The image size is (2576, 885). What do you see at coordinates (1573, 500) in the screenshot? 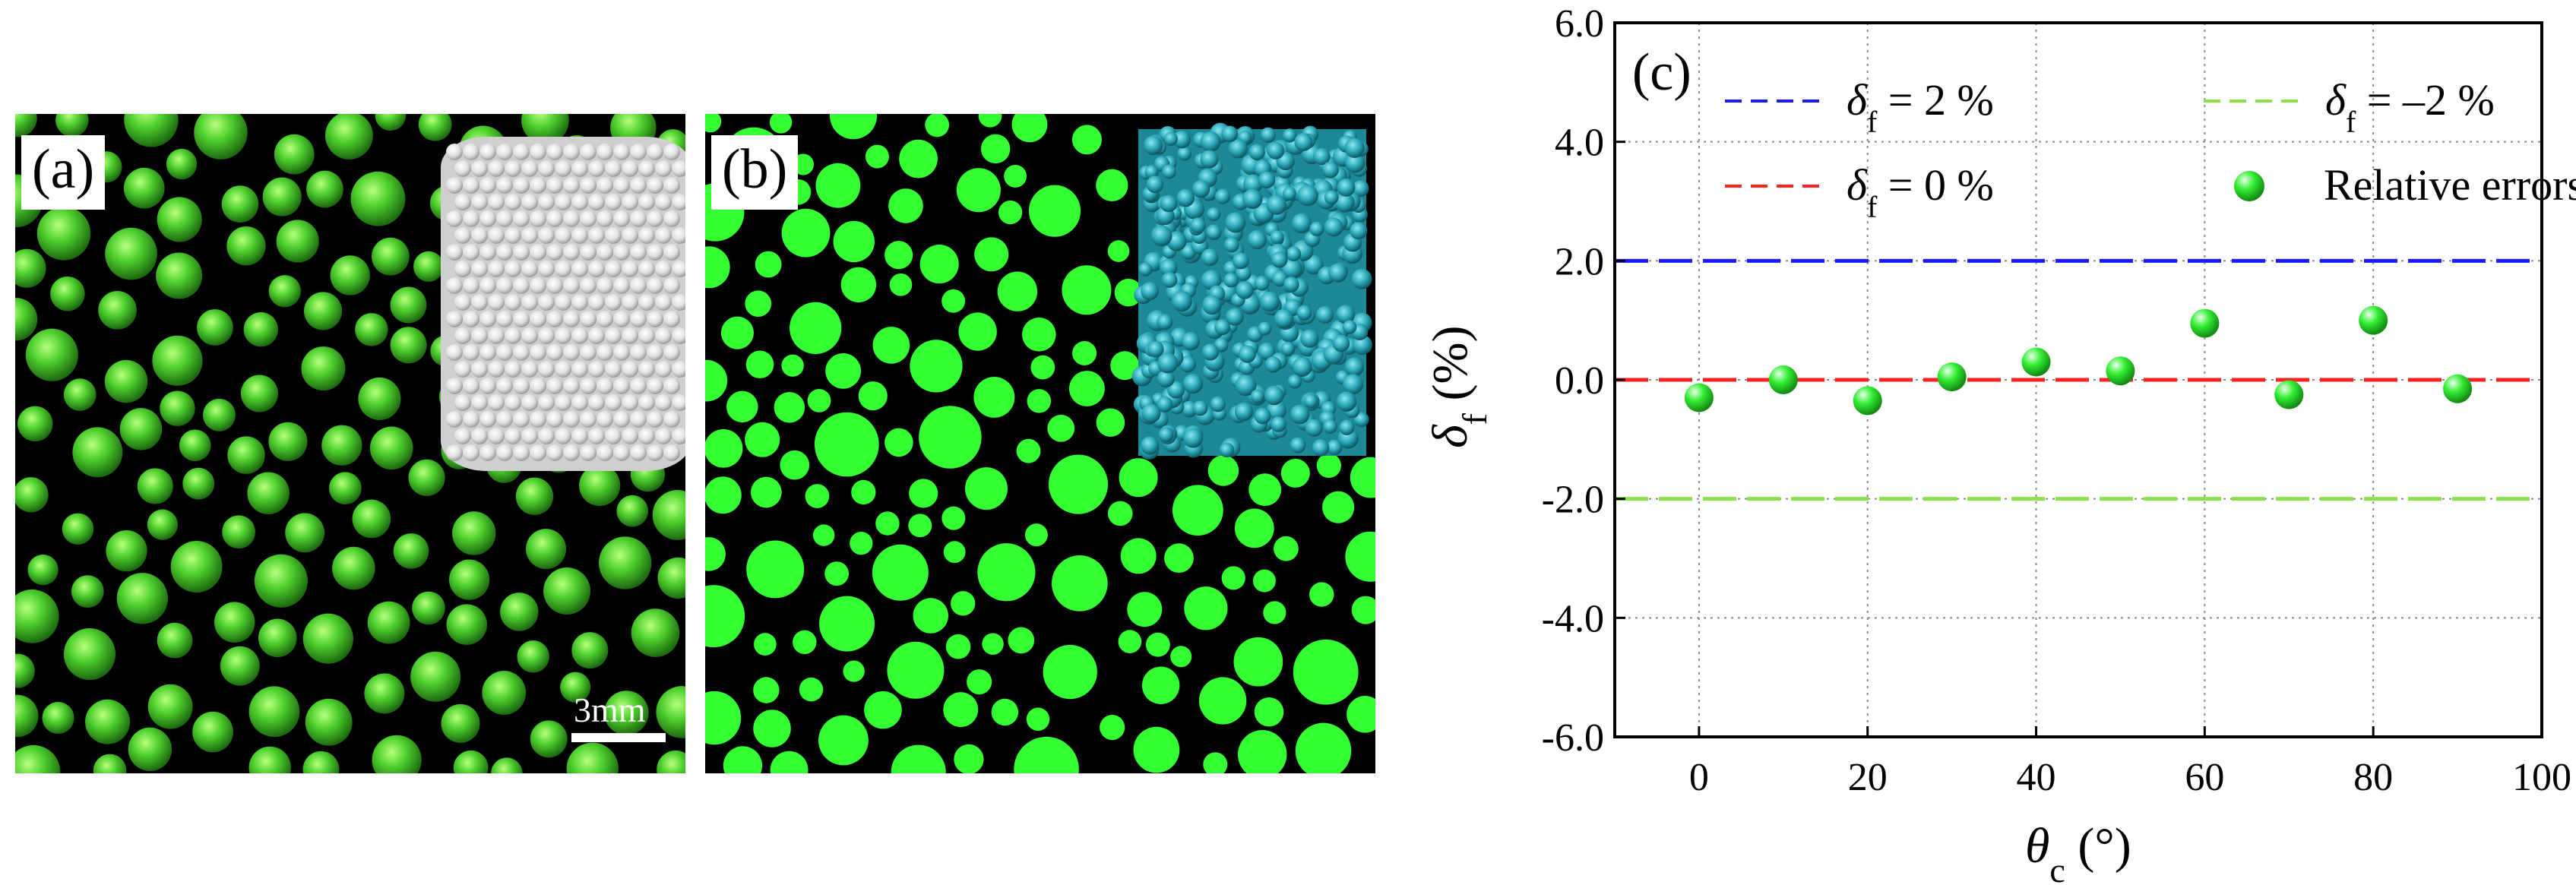
I see `y-tick-label: -2.0` at bounding box center [1573, 500].